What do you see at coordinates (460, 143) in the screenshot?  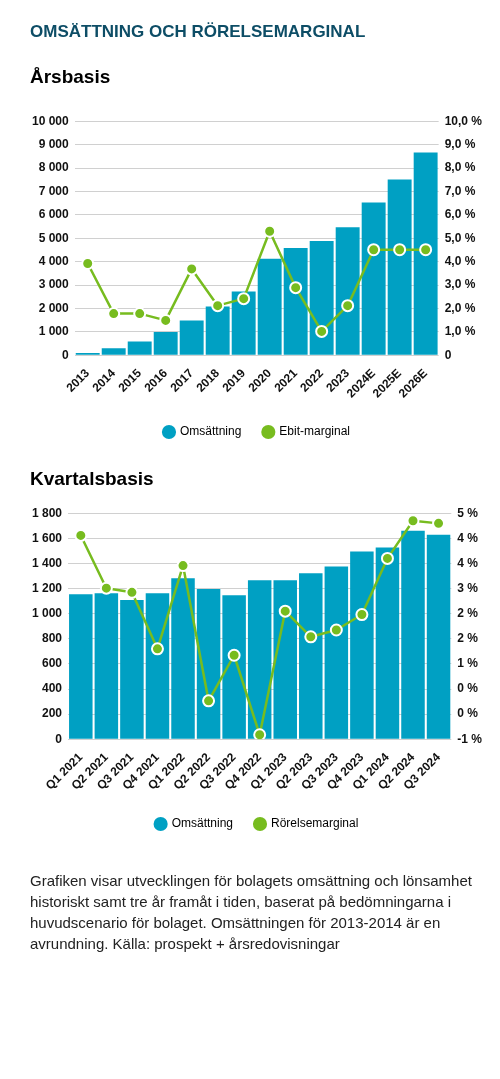 I see `y2-tick-label: 9,0 %` at bounding box center [460, 143].